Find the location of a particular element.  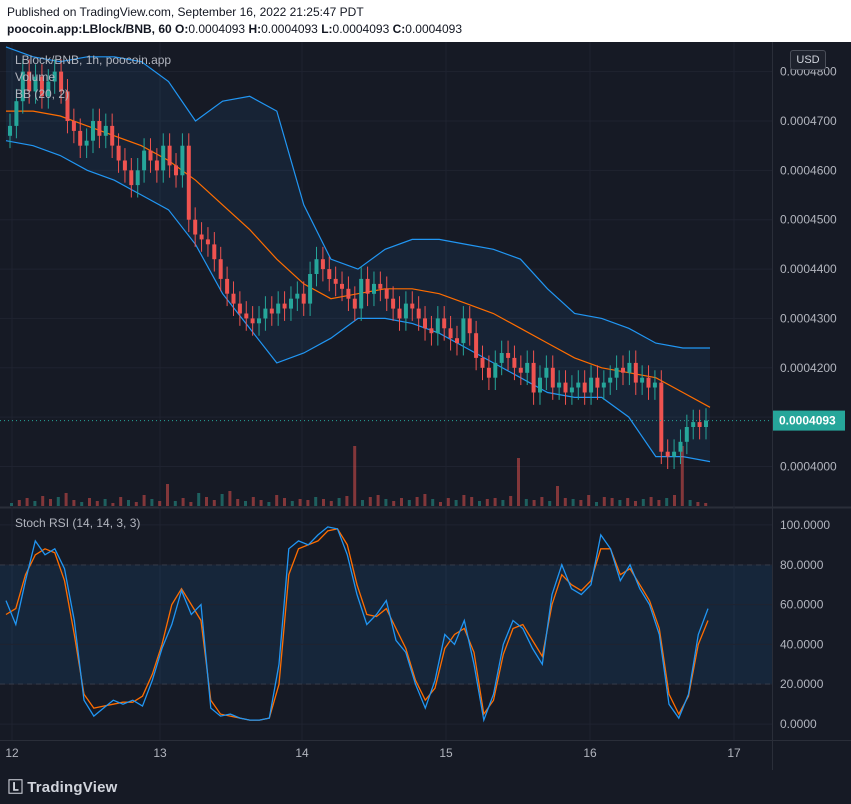

price-tick-label: 0.0004700 is located at coordinates (808, 121).